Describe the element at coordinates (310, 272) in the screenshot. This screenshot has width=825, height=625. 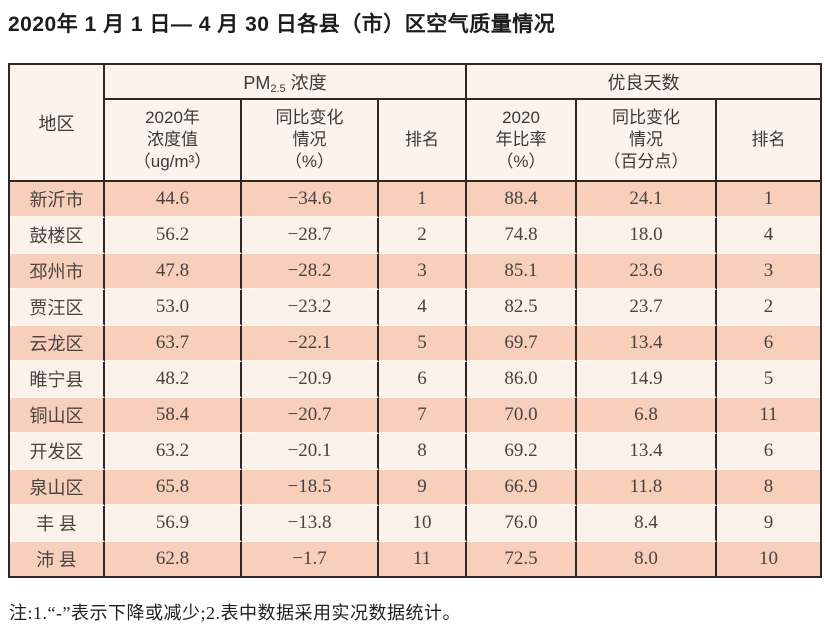
I see `cell-pm-change: −28.2` at that location.